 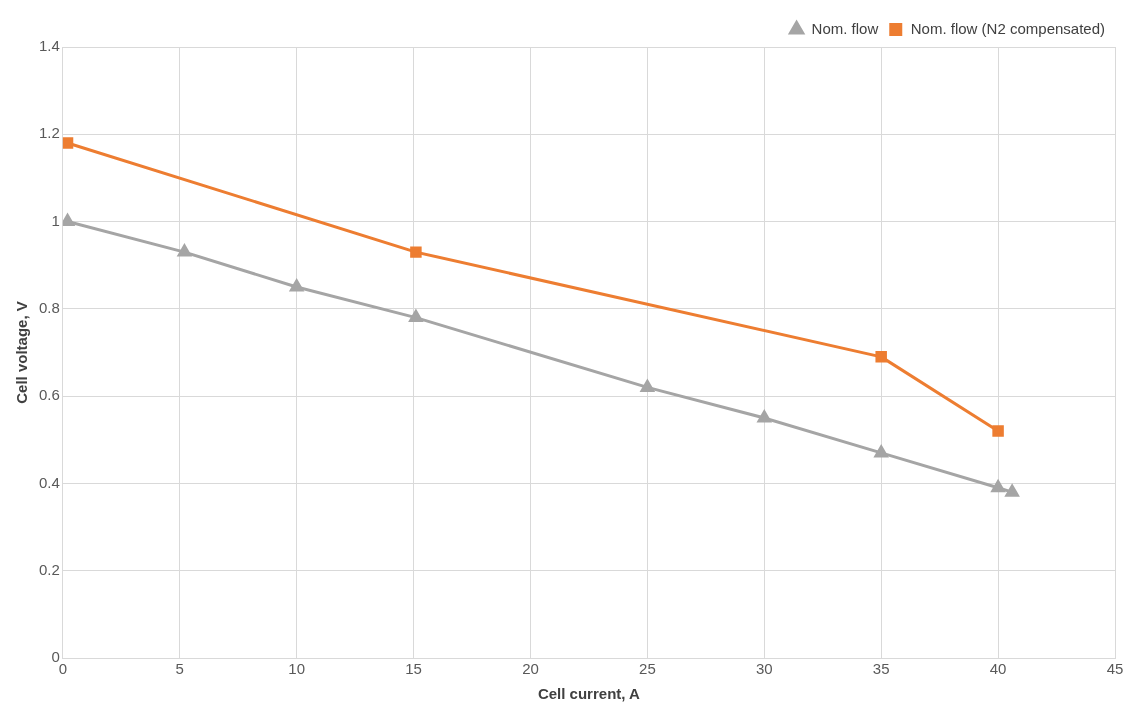 What do you see at coordinates (764, 669) in the screenshot?
I see `x-tick-label: 30` at bounding box center [764, 669].